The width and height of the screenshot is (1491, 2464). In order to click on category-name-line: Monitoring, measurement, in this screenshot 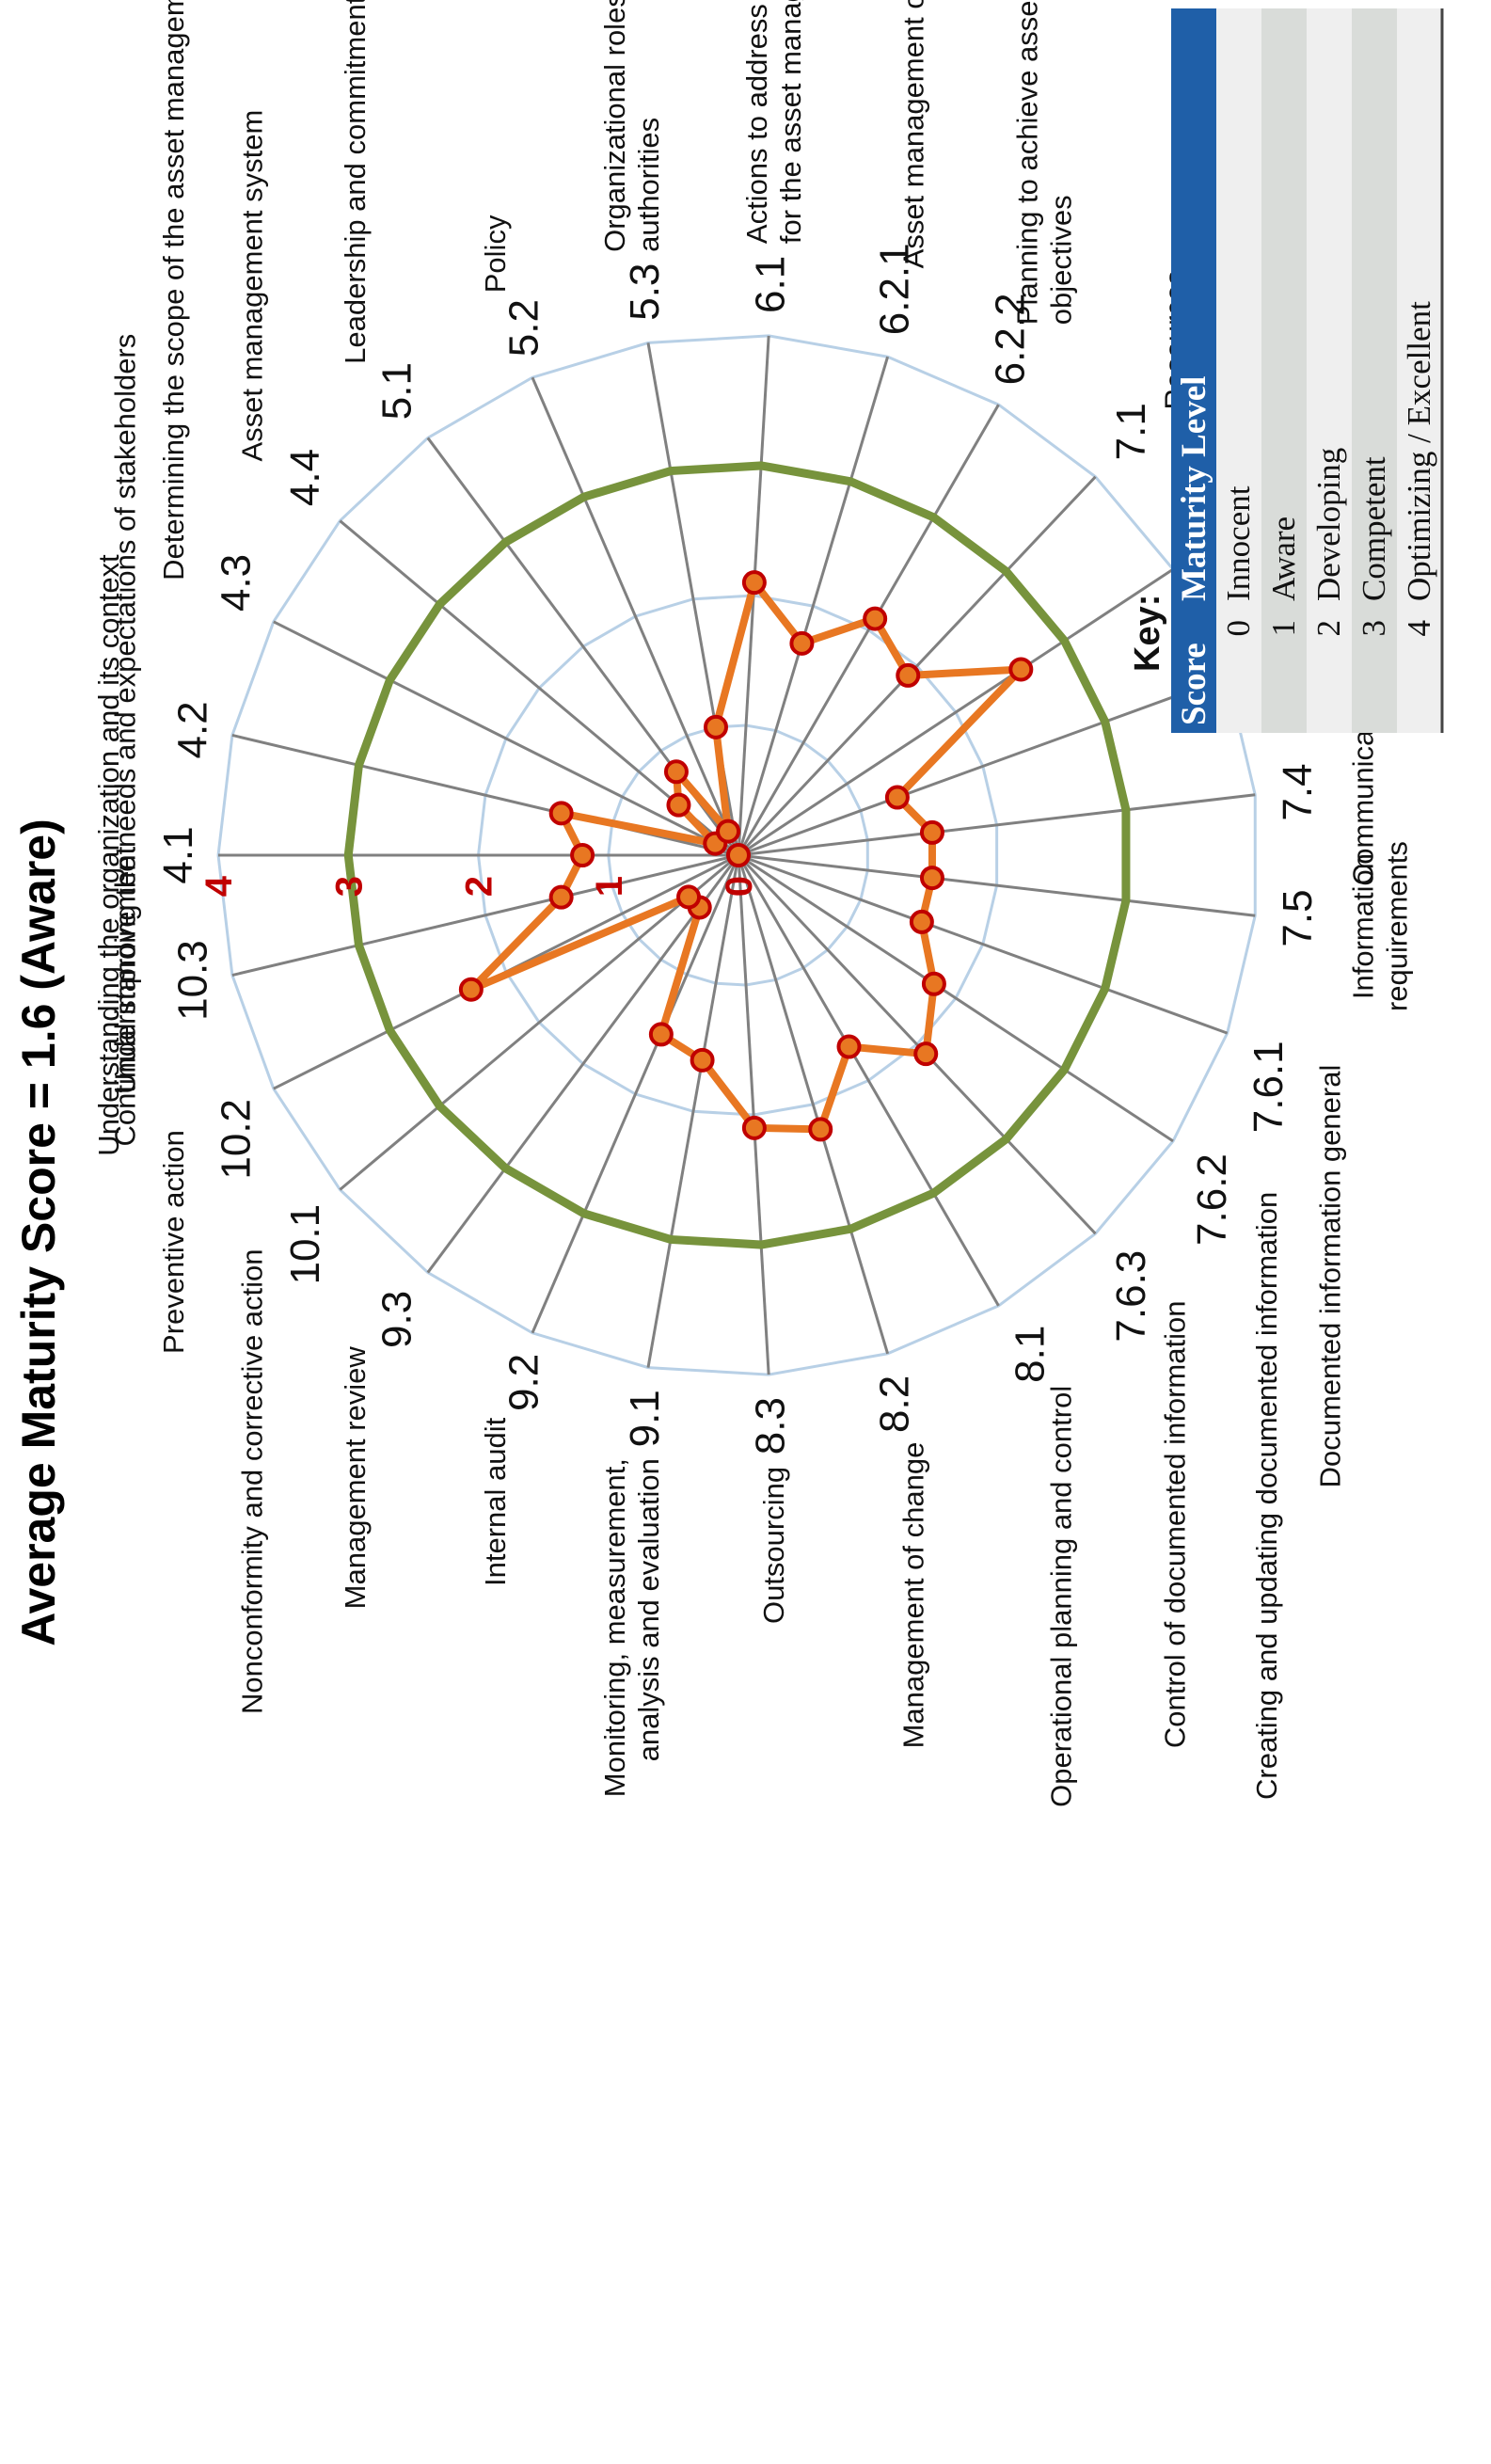, I will do `click(614, 1627)`.